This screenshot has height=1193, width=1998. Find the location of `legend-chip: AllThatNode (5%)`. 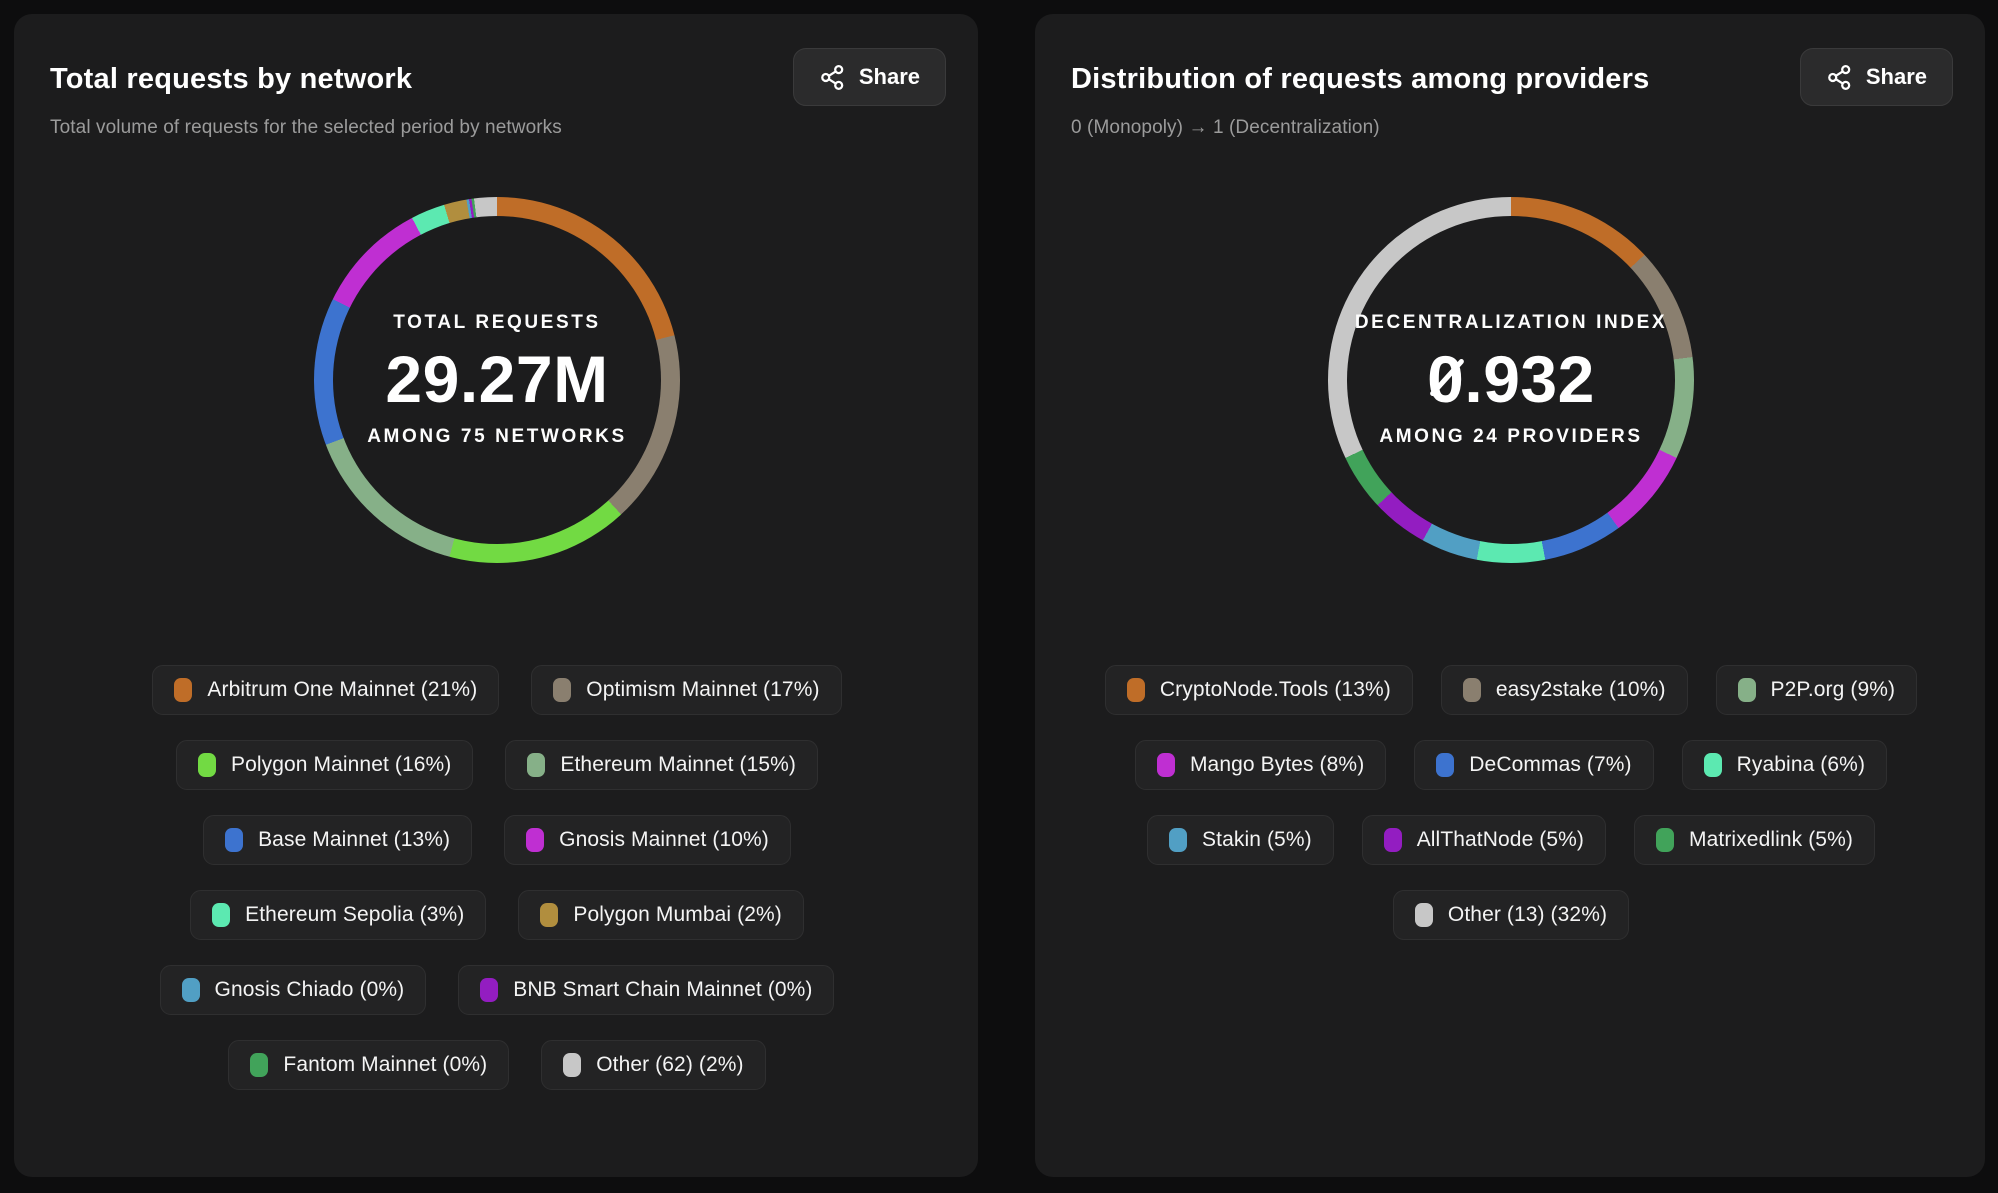

legend-chip: AllThatNode (5%) is located at coordinates (1484, 839).